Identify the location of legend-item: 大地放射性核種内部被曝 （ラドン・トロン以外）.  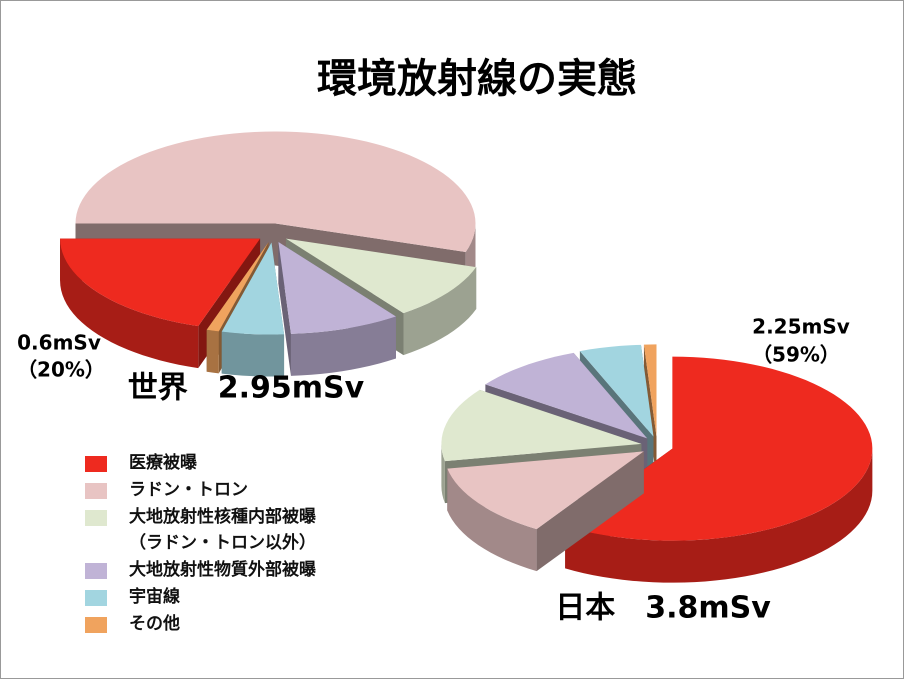
(200, 531).